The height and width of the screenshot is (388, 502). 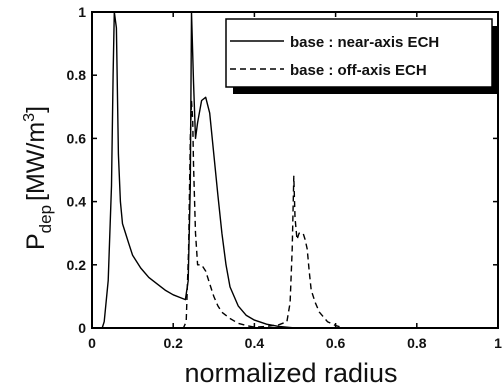 I want to click on legend: base : near-axis ECH base : off-axis ECH, so click(x=362, y=56).